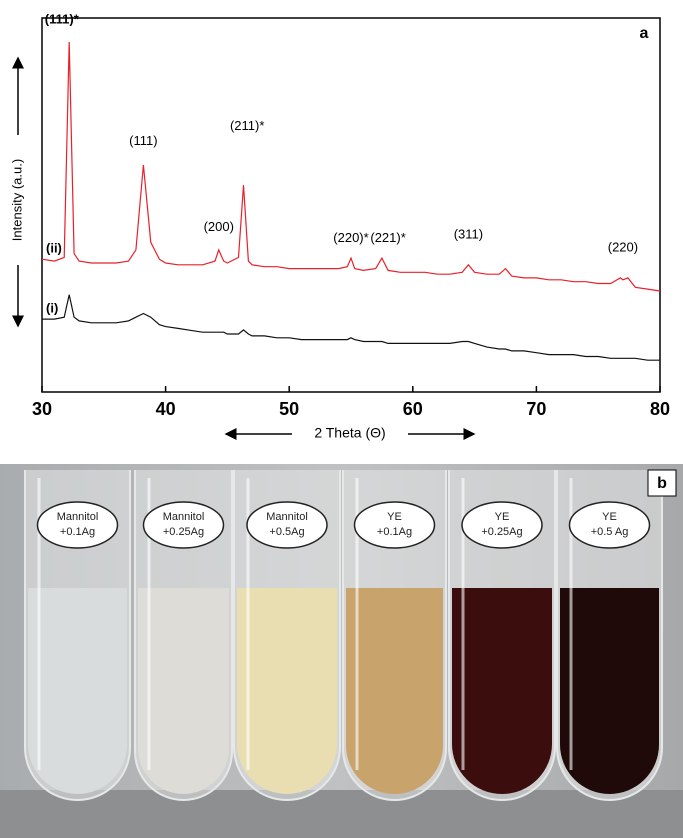 The height and width of the screenshot is (838, 683). What do you see at coordinates (413, 409) in the screenshot?
I see `x-tick-label: 60` at bounding box center [413, 409].